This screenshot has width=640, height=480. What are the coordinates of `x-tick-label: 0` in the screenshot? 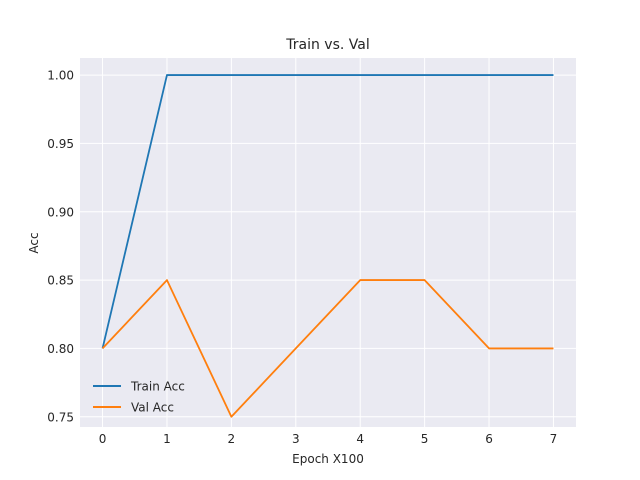 It's located at (103, 439).